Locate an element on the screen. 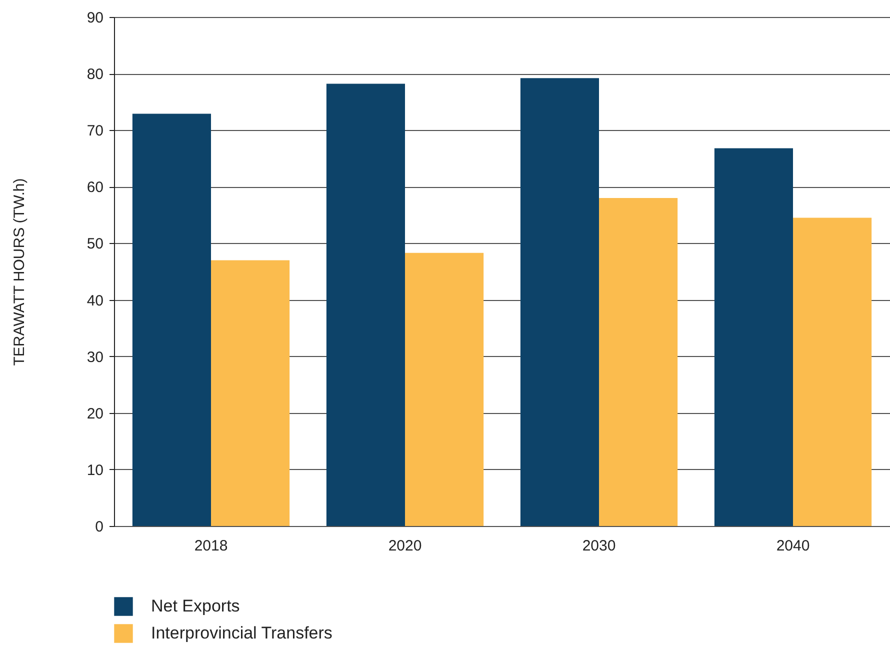 This screenshot has width=890, height=650. x-tick-label: 2018 is located at coordinates (211, 546).